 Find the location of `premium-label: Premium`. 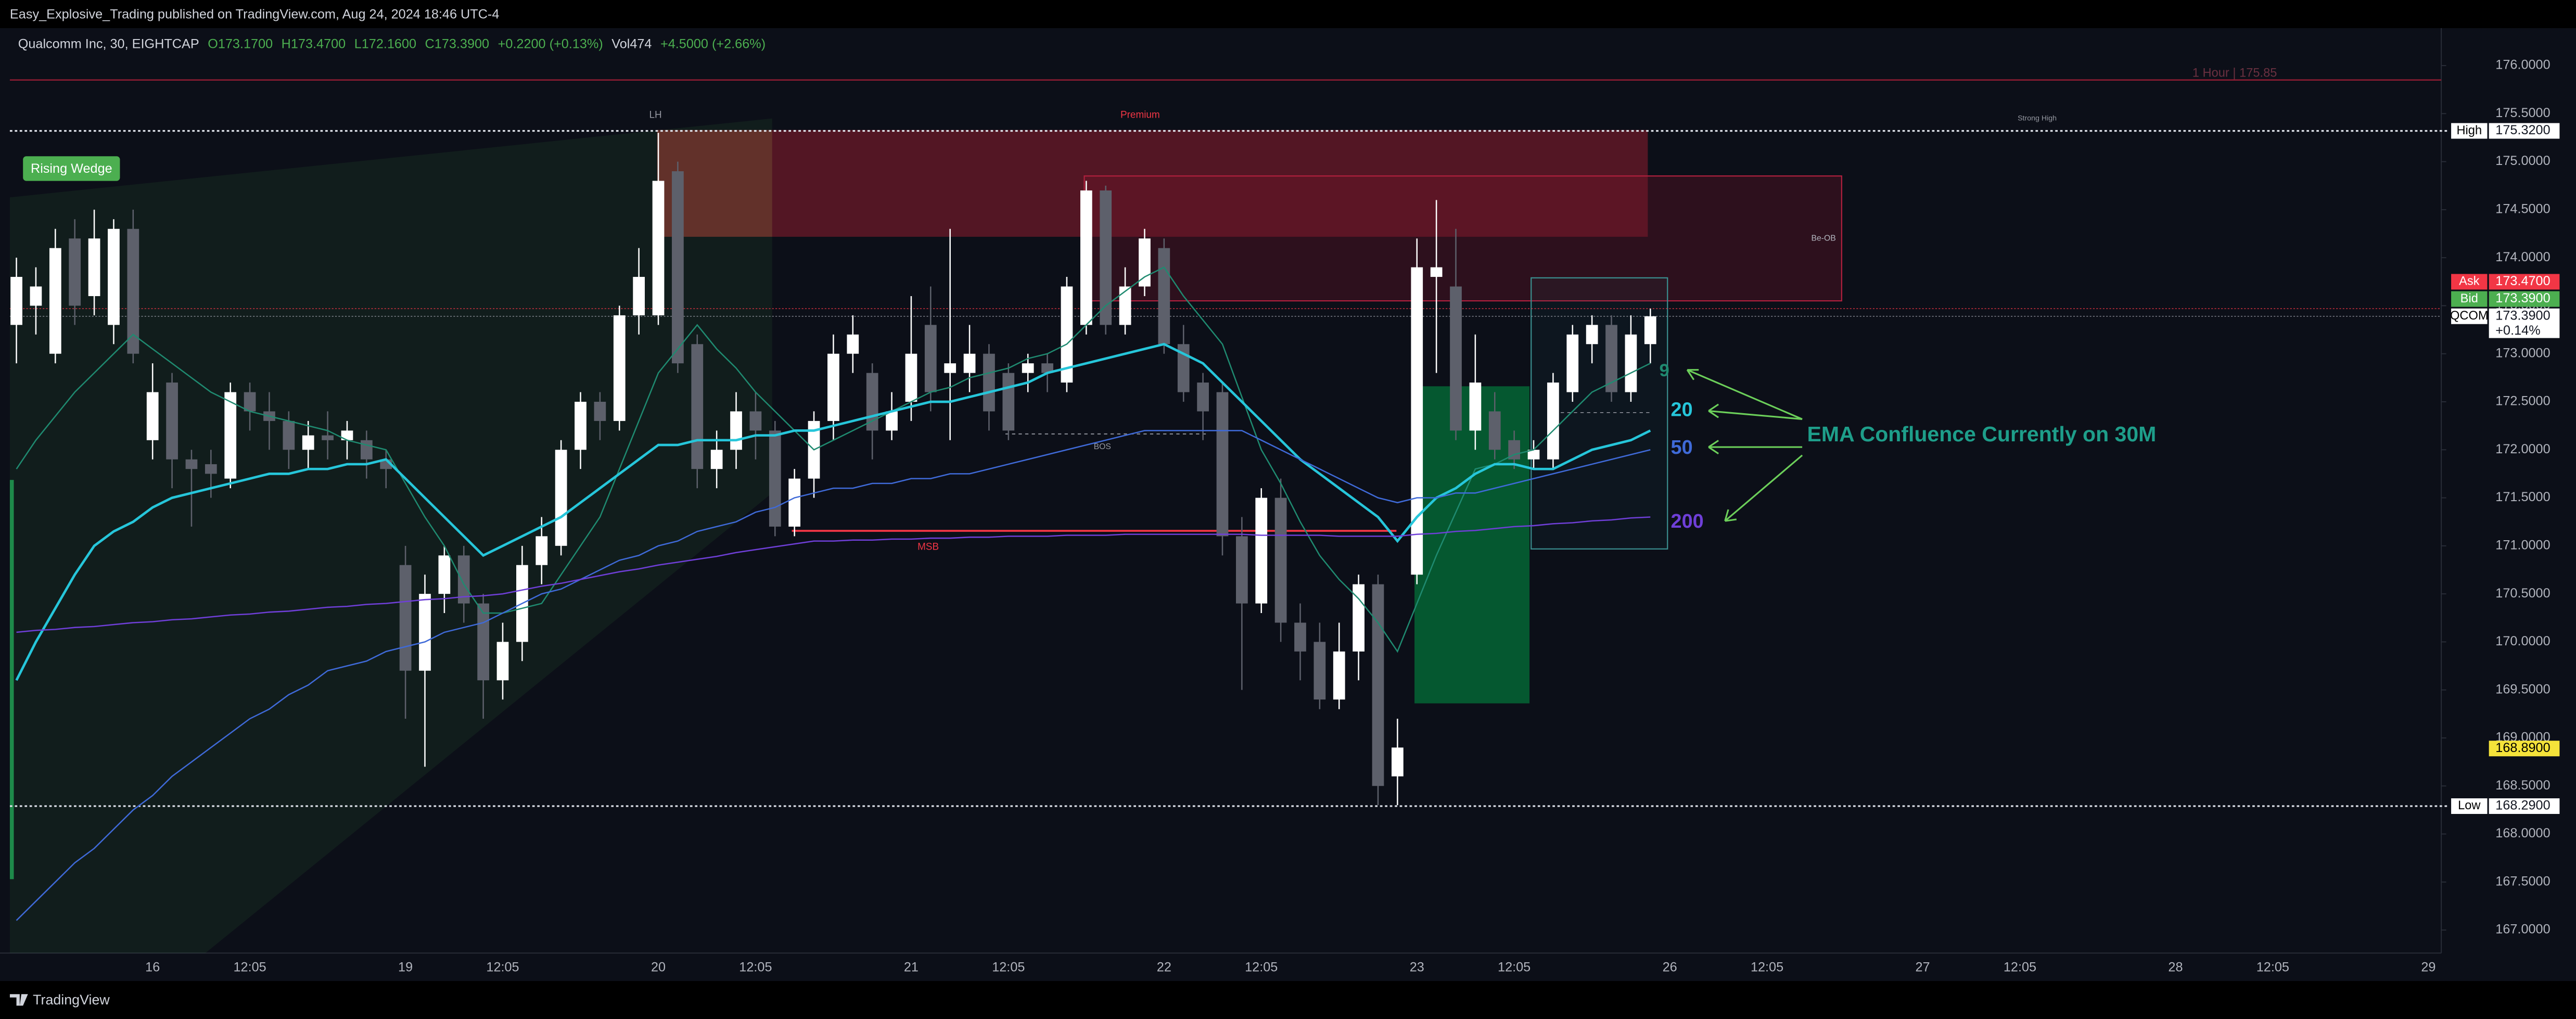

premium-label: Premium is located at coordinates (1140, 114).